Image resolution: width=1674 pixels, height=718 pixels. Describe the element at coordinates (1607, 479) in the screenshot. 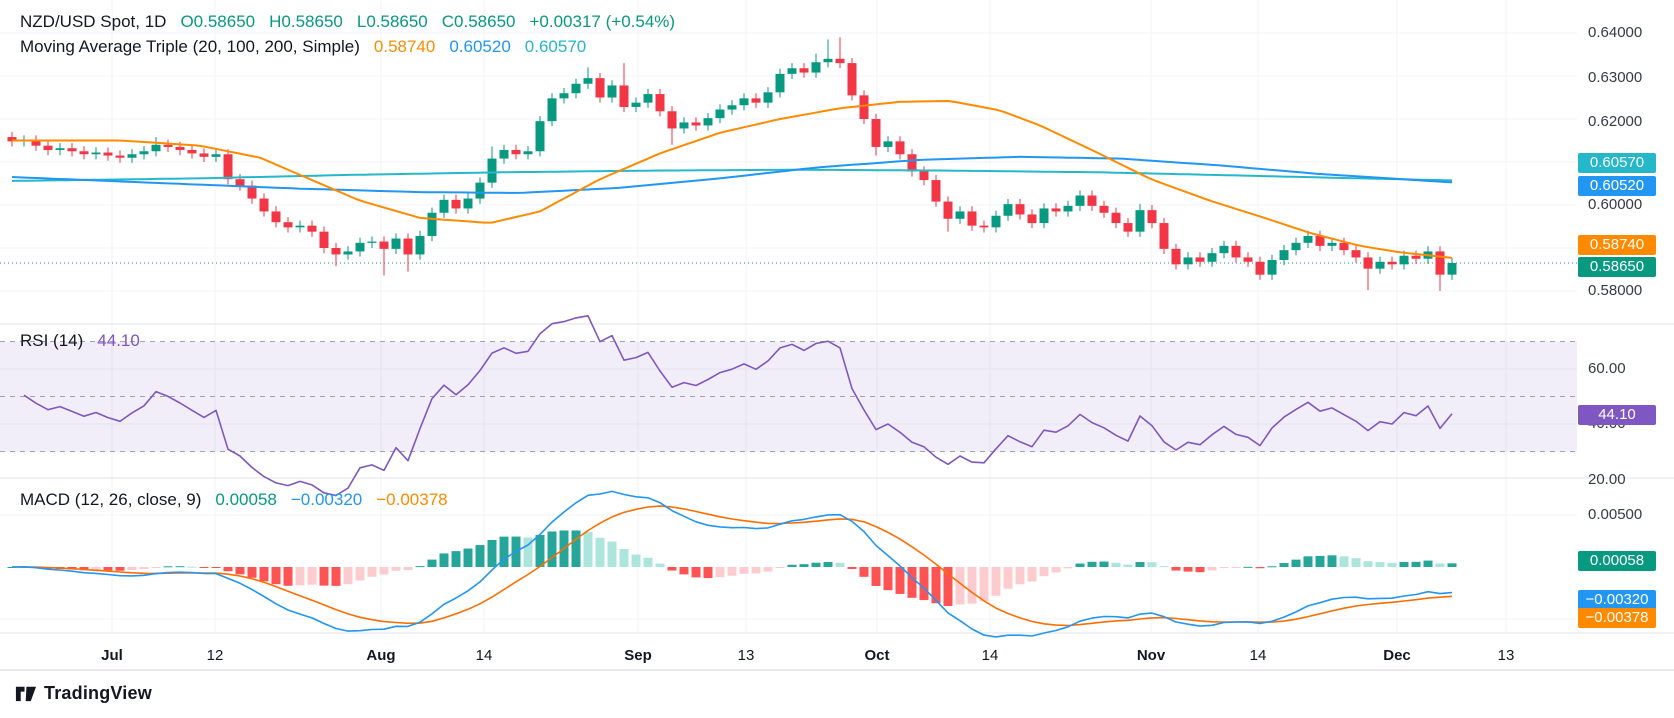

I see `axis-price-label: 20.00` at that location.